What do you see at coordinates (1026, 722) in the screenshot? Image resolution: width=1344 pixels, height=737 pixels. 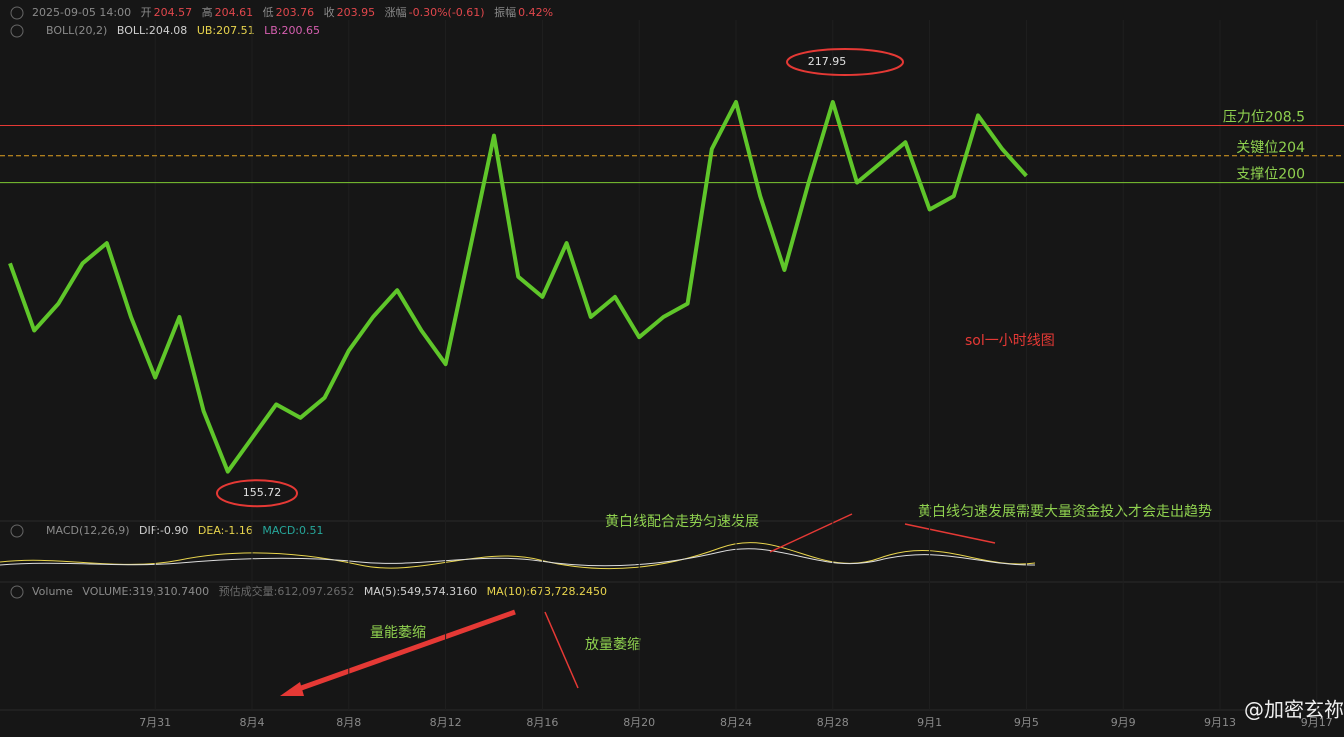 I see `x-tick-label: 9月5` at bounding box center [1026, 722].